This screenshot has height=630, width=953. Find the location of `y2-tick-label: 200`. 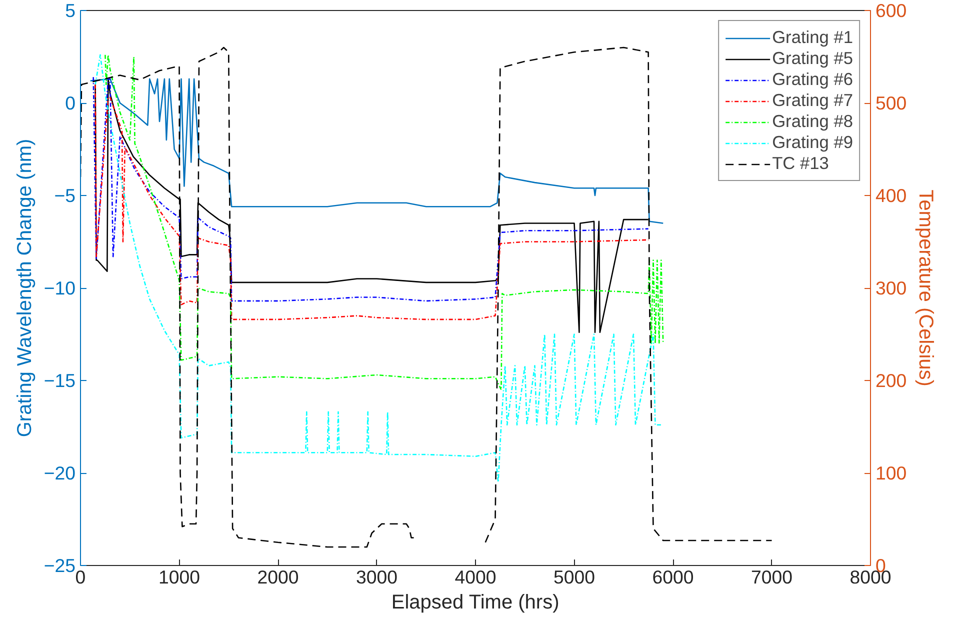

y2-tick-label: 200 is located at coordinates (891, 380).